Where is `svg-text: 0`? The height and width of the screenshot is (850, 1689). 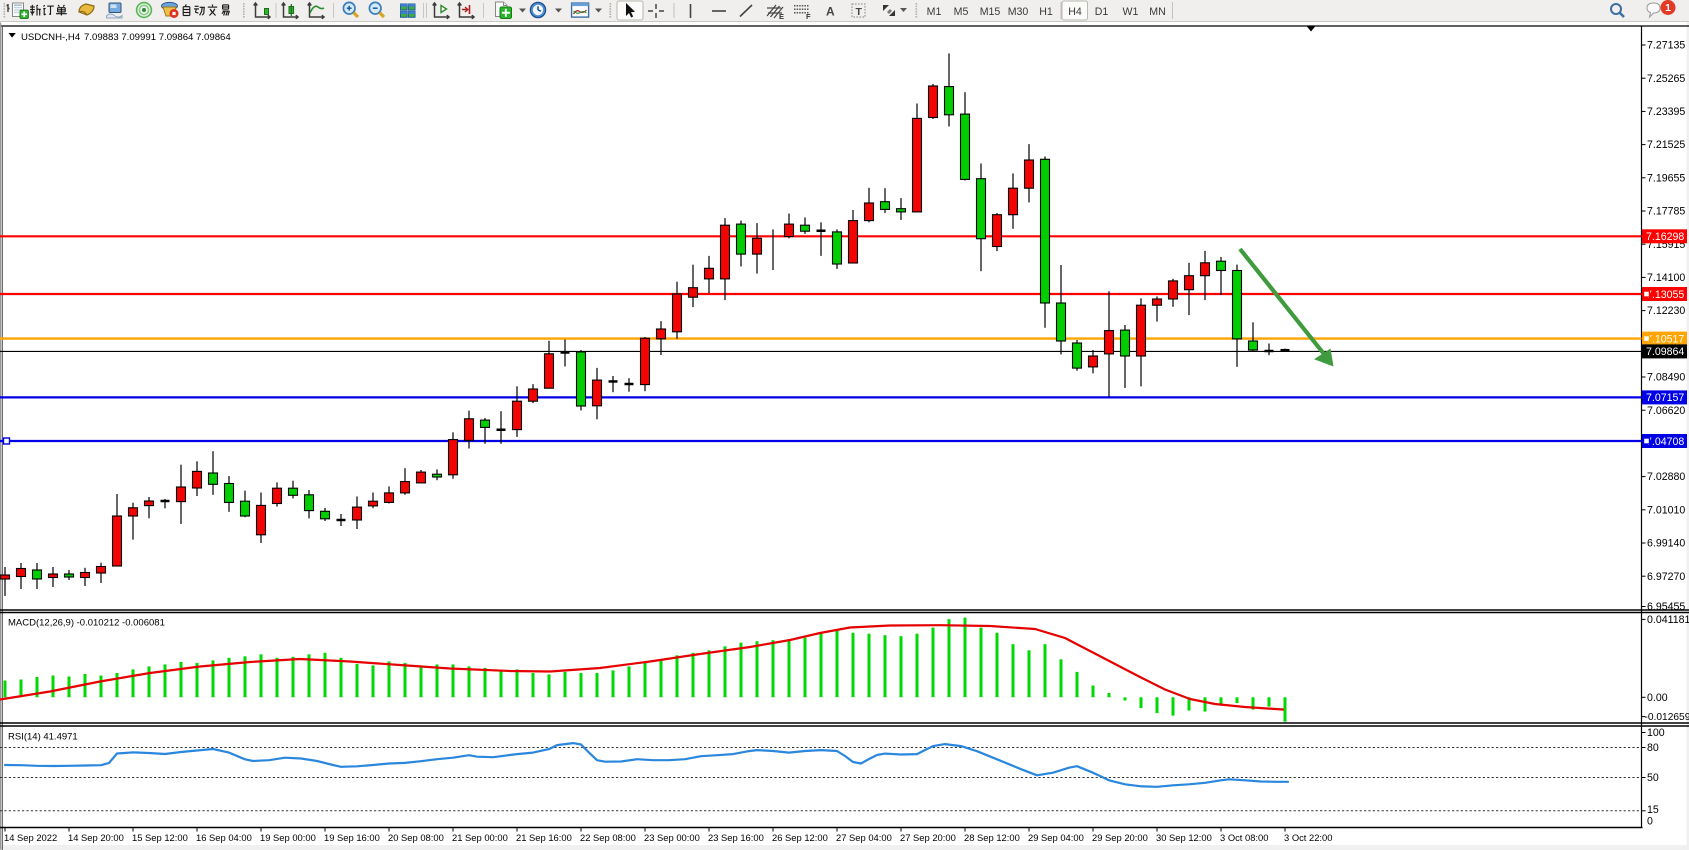
svg-text: 0 is located at coordinates (1650, 821).